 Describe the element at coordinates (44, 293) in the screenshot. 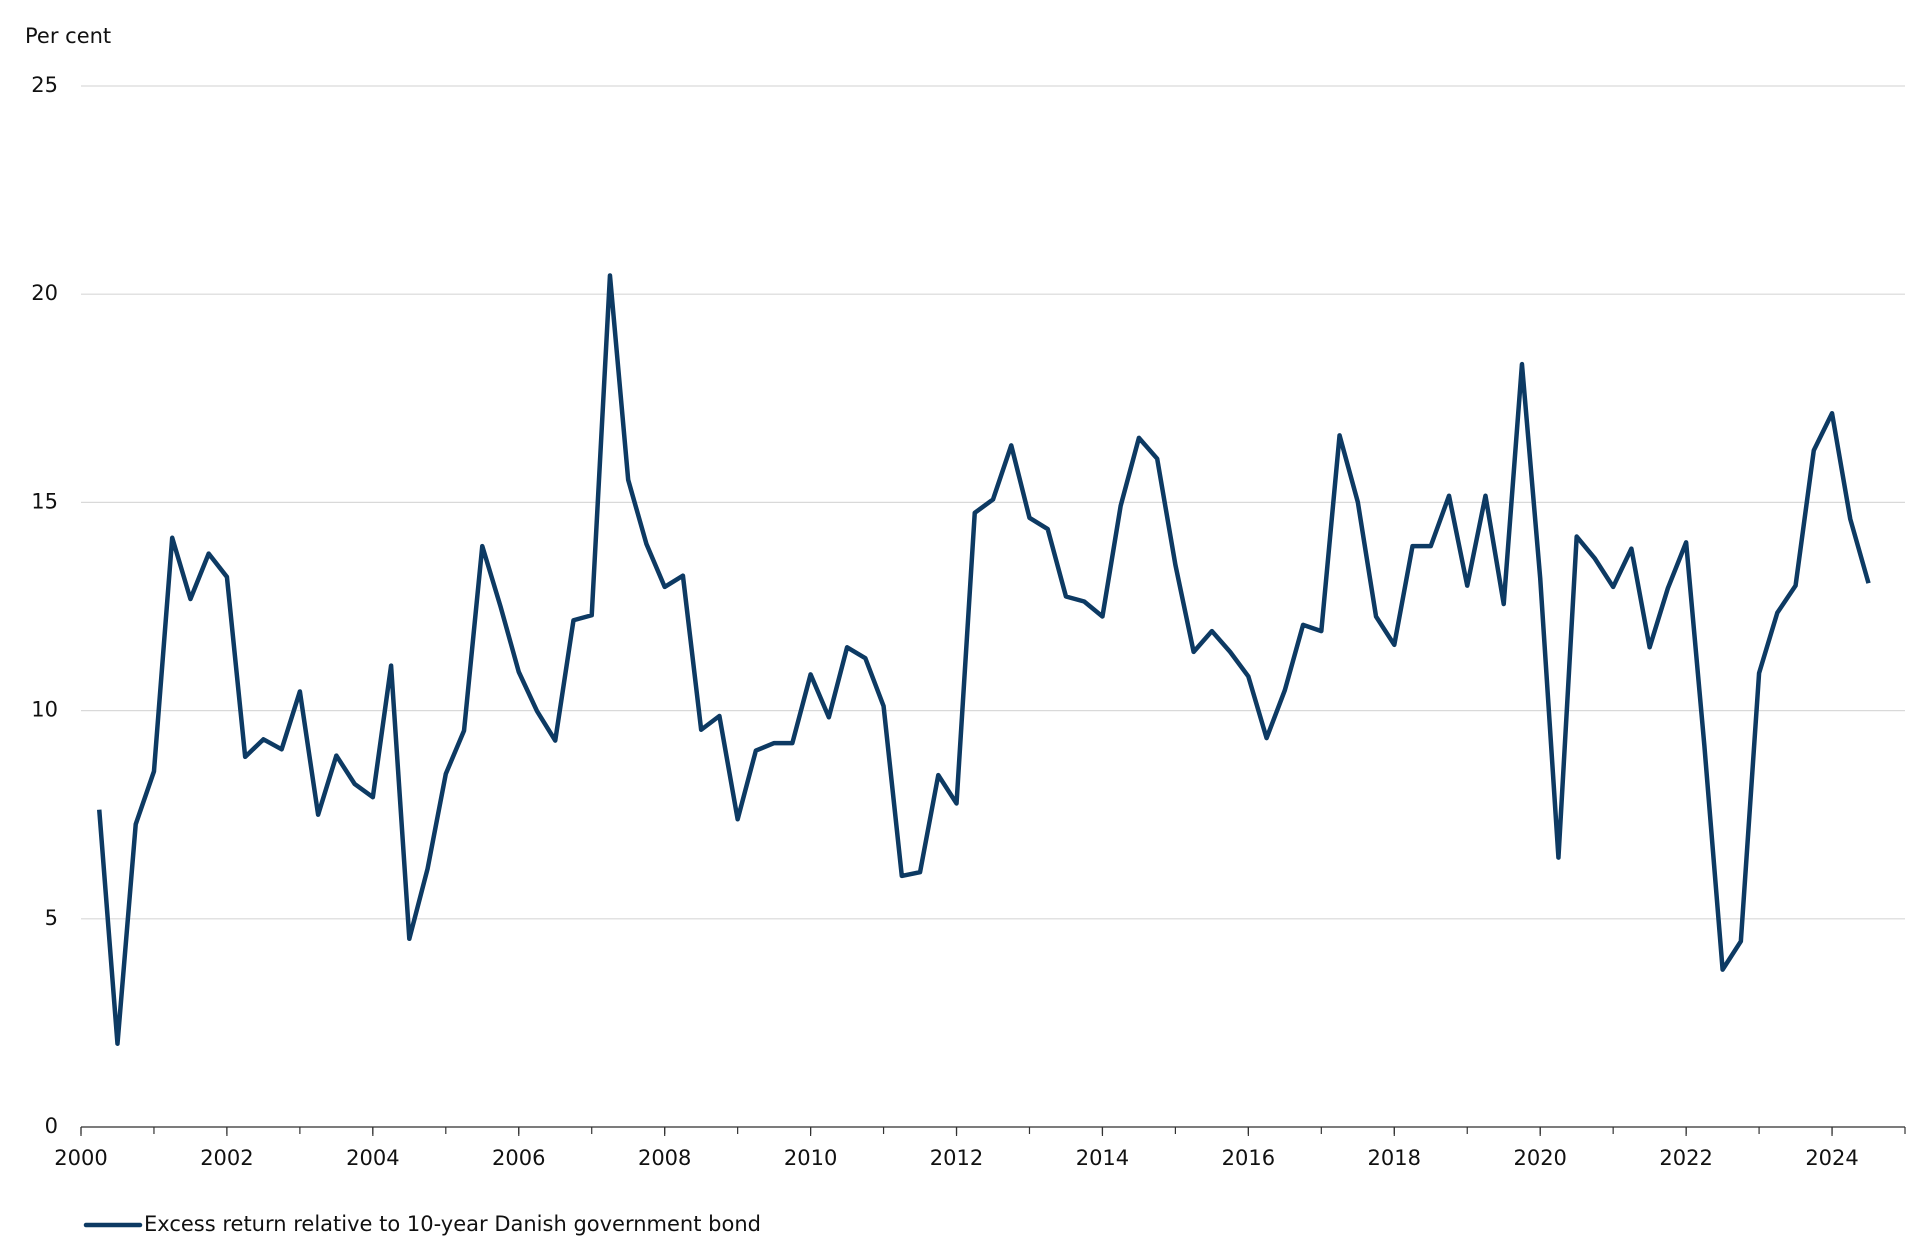

I see `y-tick-label: 20` at that location.